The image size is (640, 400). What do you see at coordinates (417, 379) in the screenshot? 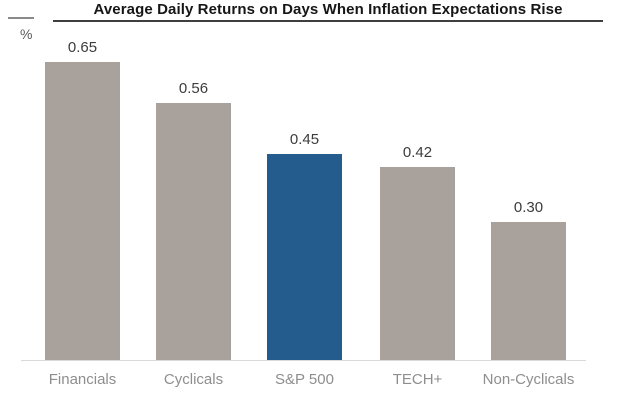
I see `category-label-tech: TECH+` at bounding box center [417, 379].